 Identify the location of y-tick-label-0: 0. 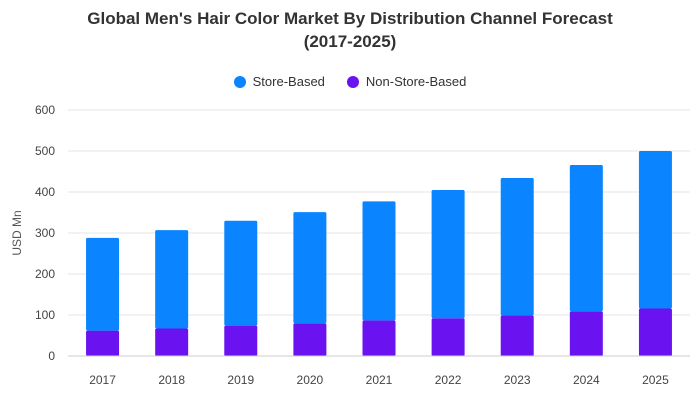
(51, 356).